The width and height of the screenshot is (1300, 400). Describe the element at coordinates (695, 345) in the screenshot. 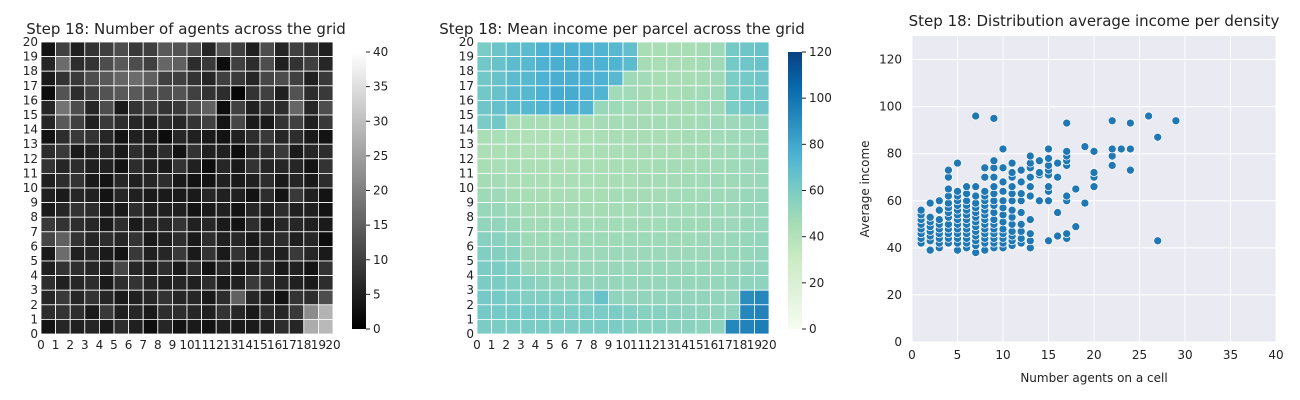

I see `x-tick-label: 15` at that location.